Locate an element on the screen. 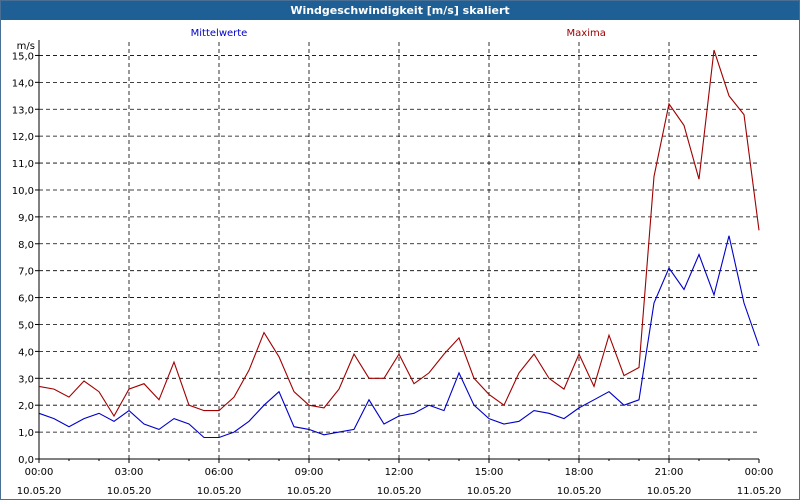  y-tick-label: 9,0 is located at coordinates (26, 218).